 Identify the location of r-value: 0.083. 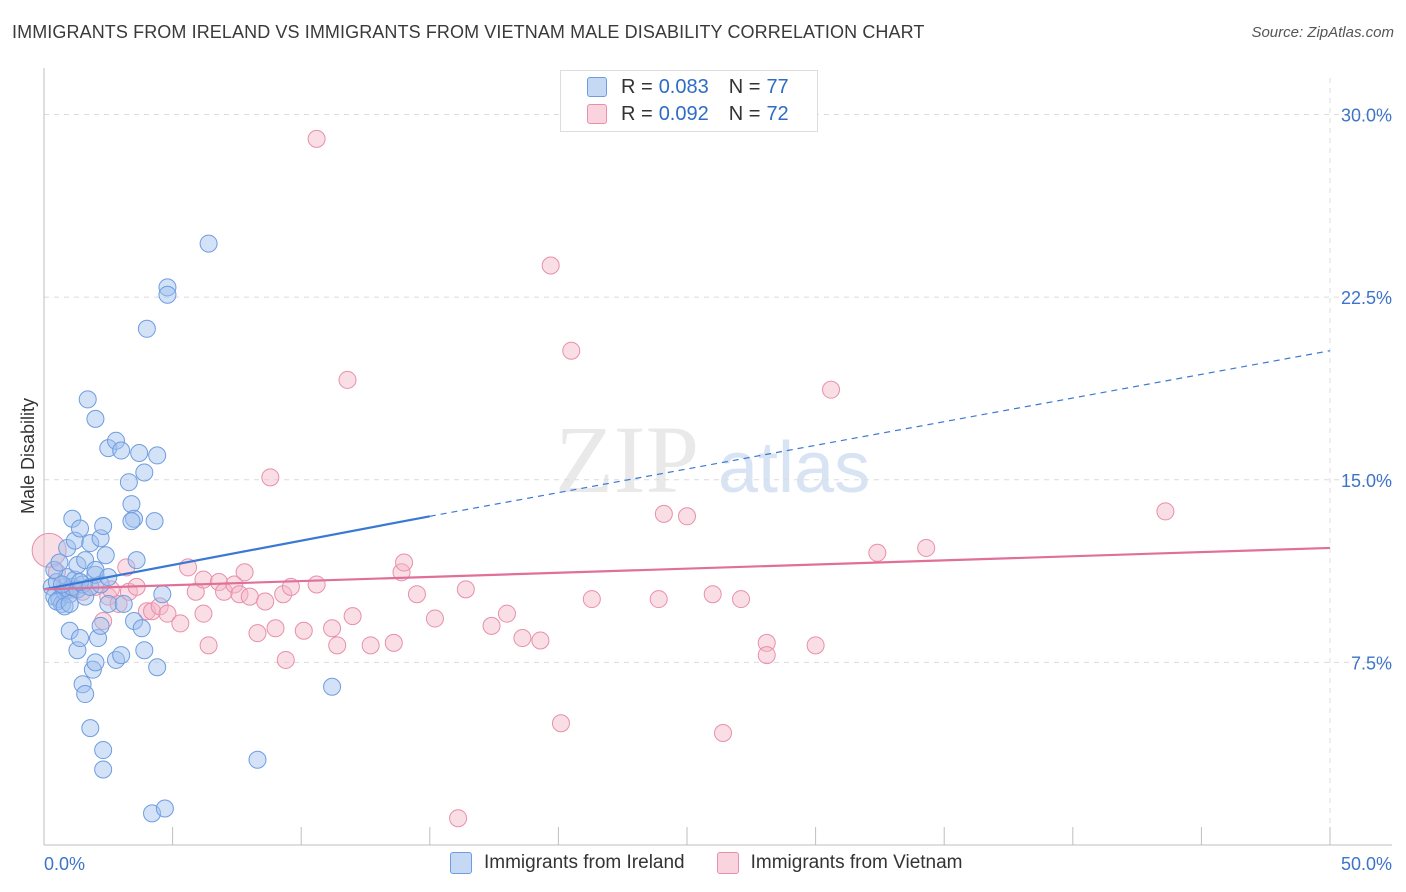
(683, 86).